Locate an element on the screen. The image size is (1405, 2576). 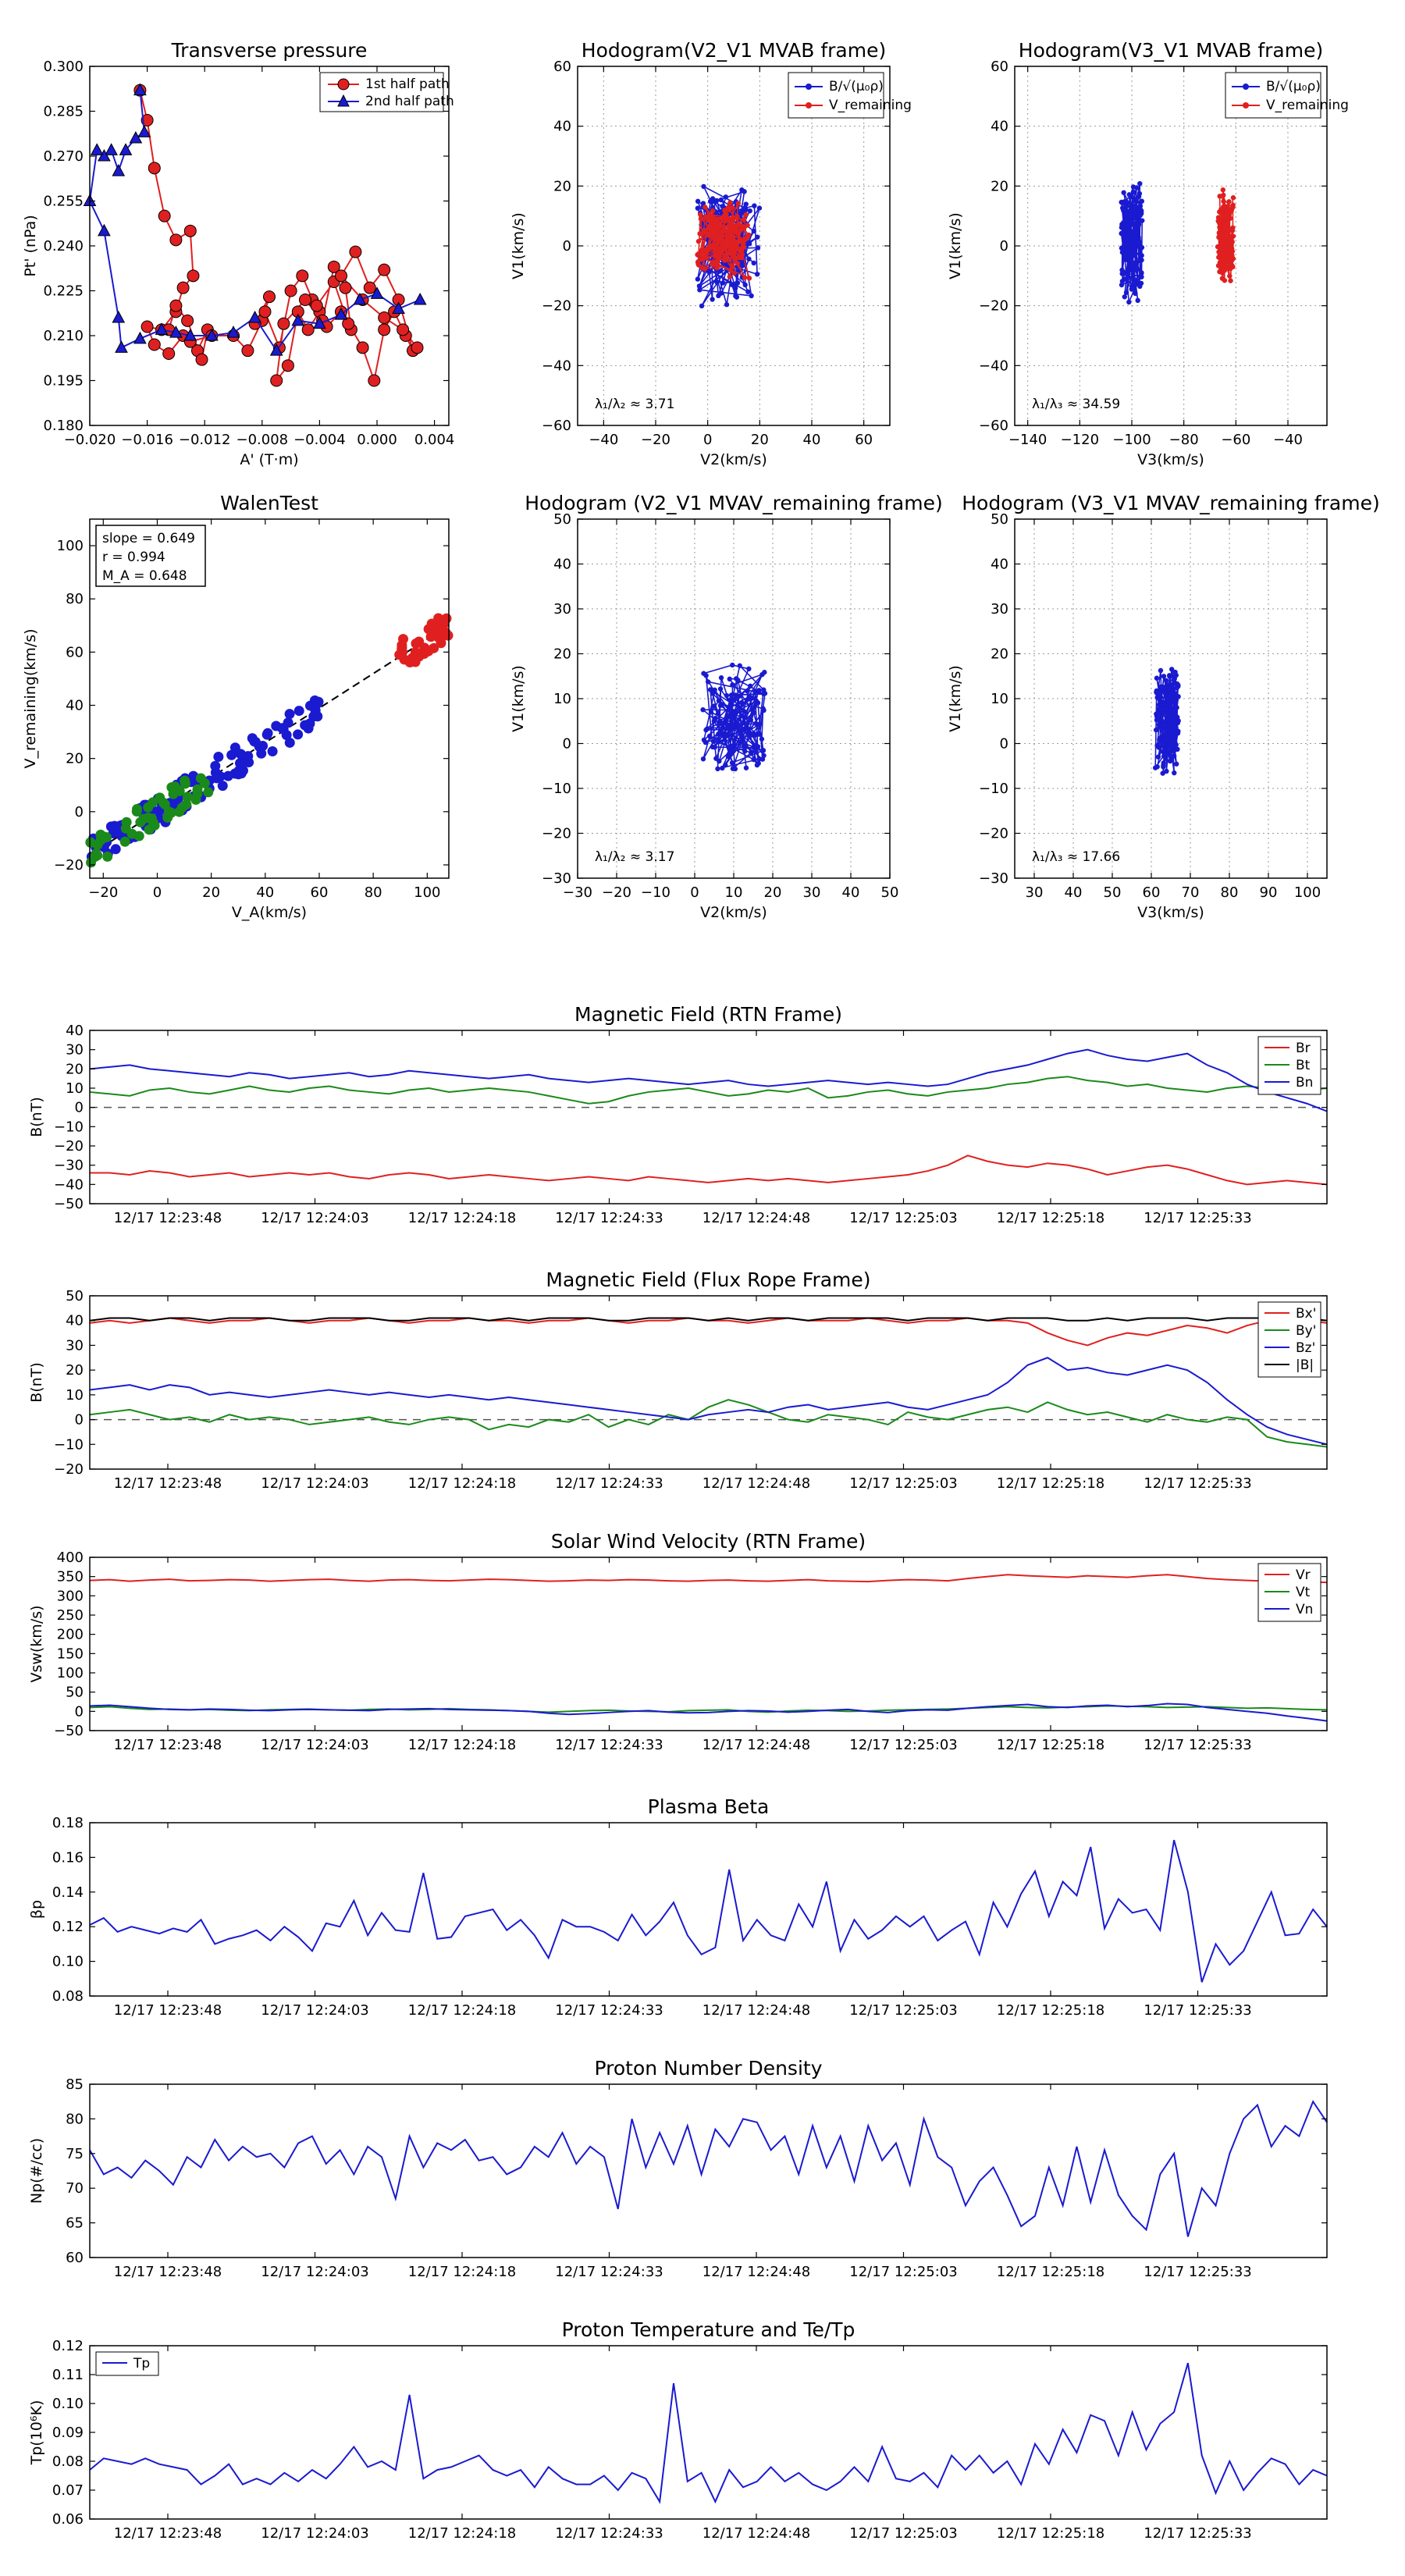
chart-title: Magnetic Field (RTN Frame) is located at coordinates (708, 1014).